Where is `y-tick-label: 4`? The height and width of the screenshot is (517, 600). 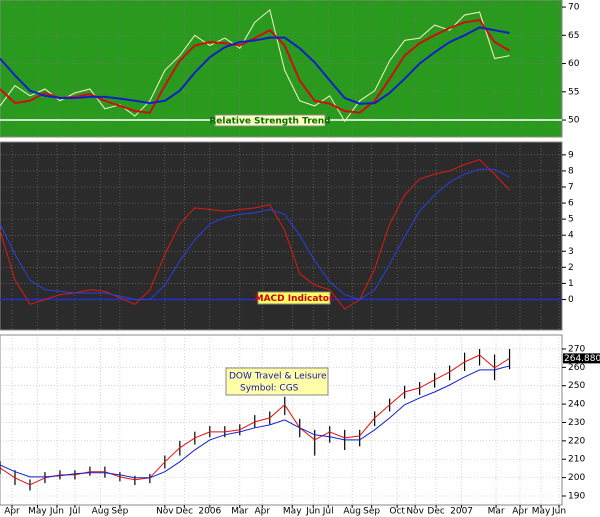 y-tick-label: 4 is located at coordinates (571, 236).